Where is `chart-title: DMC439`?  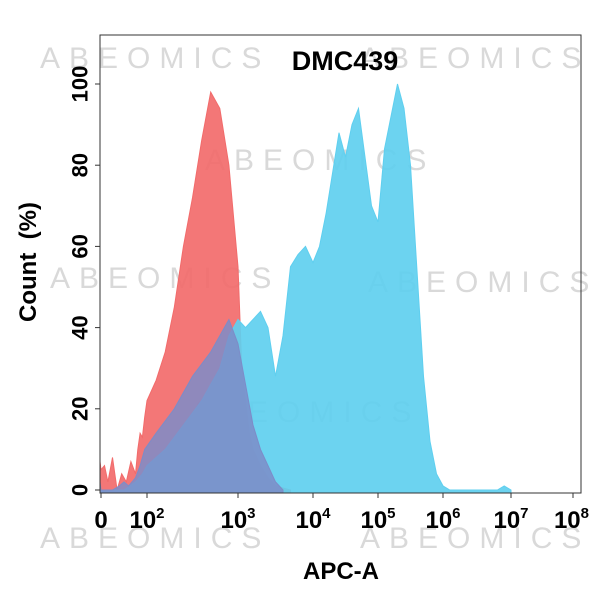 chart-title: DMC439 is located at coordinates (345, 61).